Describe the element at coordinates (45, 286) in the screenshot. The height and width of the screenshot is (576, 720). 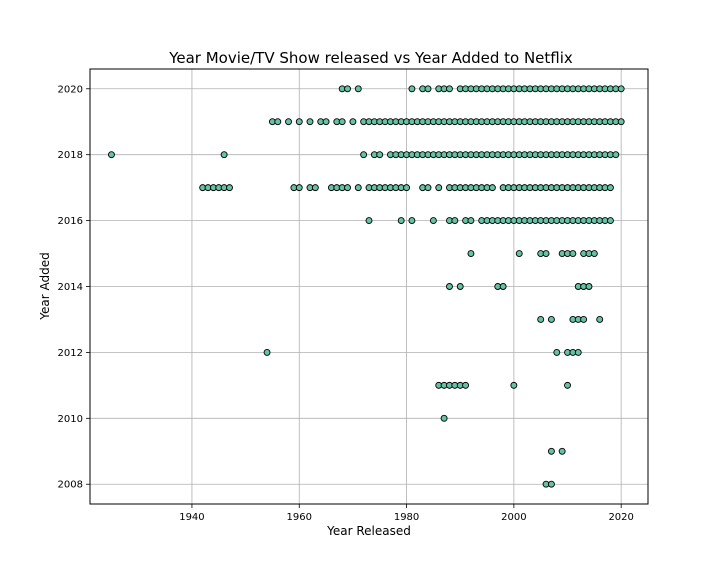
I see `y-axis-label: Year Added` at that location.